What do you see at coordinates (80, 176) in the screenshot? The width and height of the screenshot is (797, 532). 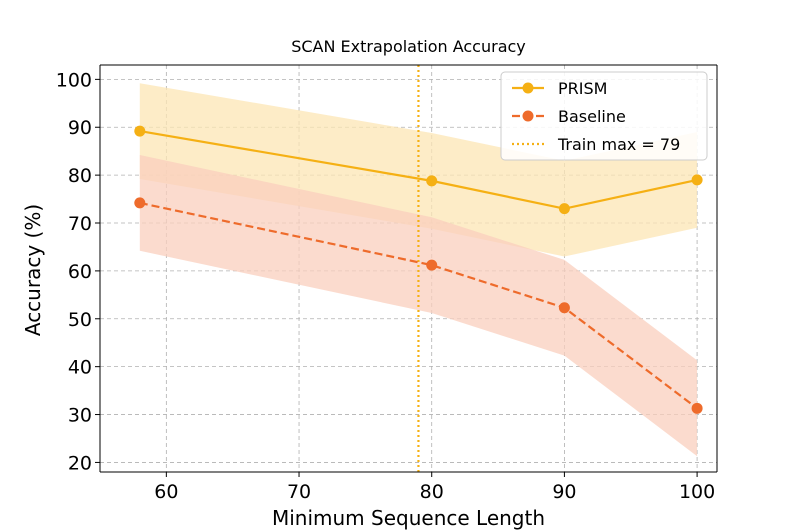 I see `y-tick-label: 80` at bounding box center [80, 176].